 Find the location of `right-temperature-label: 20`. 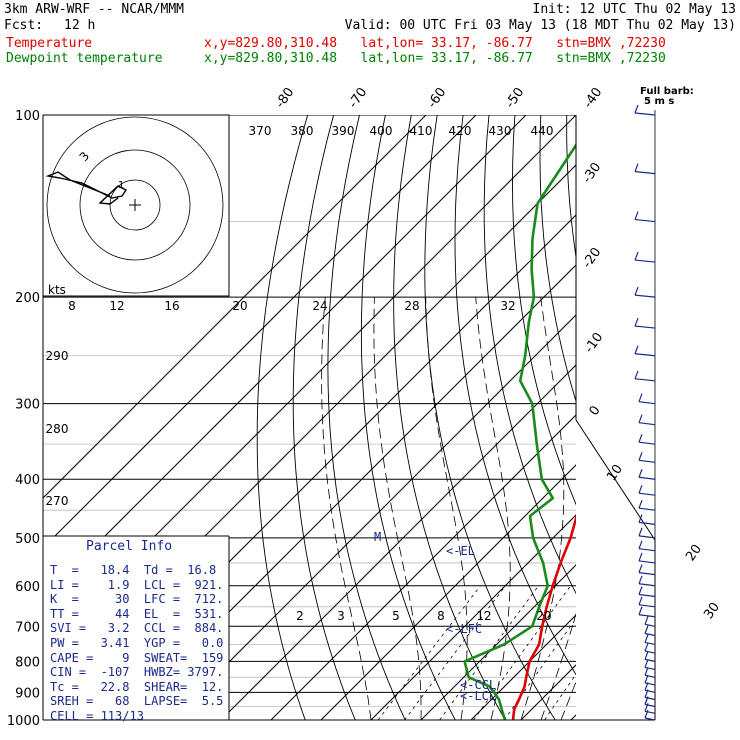

right-temperature-label: 20 is located at coordinates (694, 553).